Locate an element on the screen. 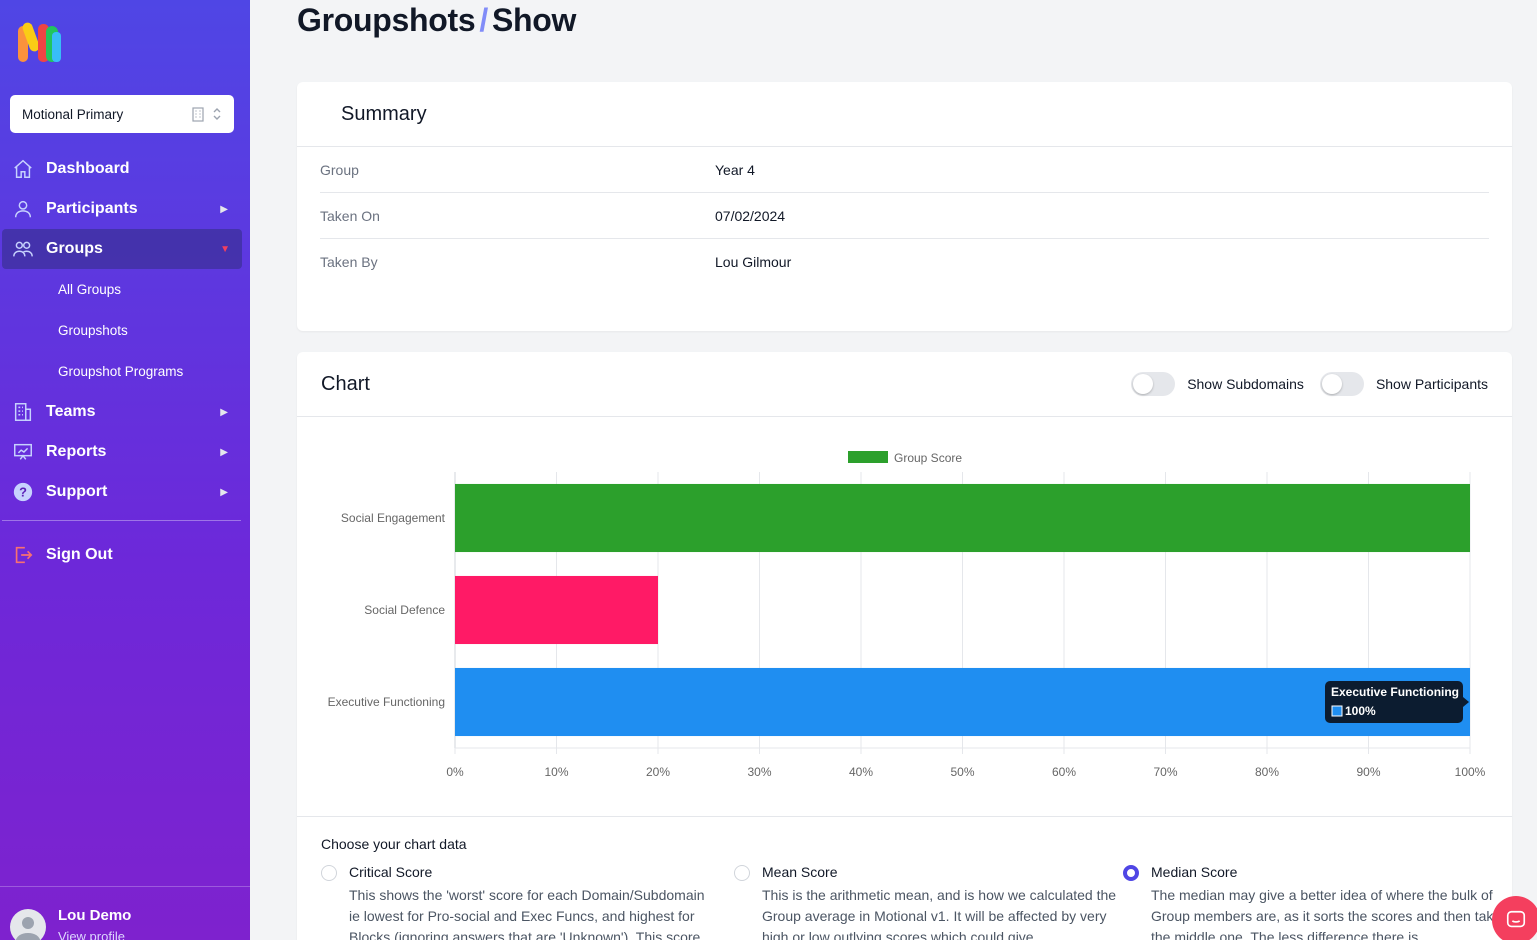  sidebar-item-label: Reports is located at coordinates (76, 451).